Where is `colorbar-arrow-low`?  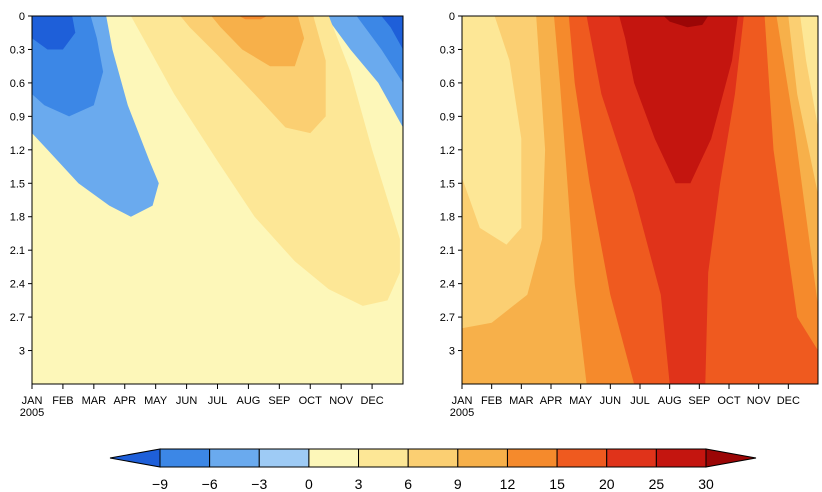
colorbar-arrow-low is located at coordinates (135, 458).